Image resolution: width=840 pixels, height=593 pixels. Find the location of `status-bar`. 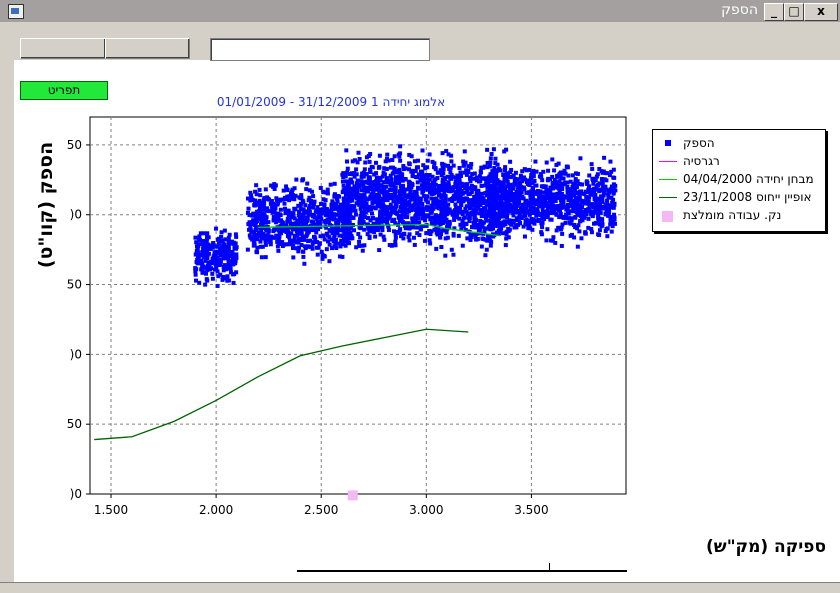

status-bar is located at coordinates (420, 587).